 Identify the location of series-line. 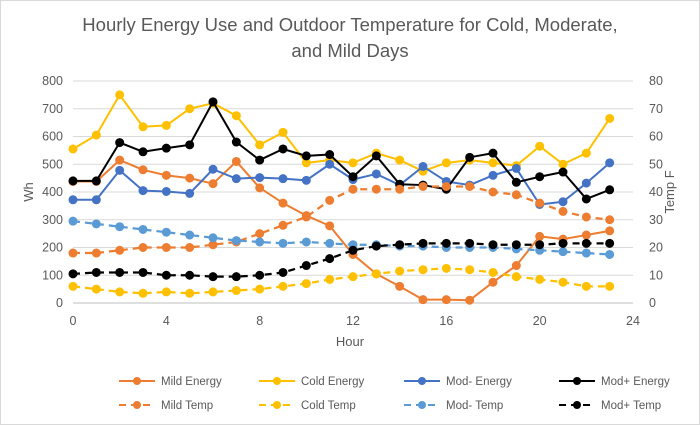
(341, 133).